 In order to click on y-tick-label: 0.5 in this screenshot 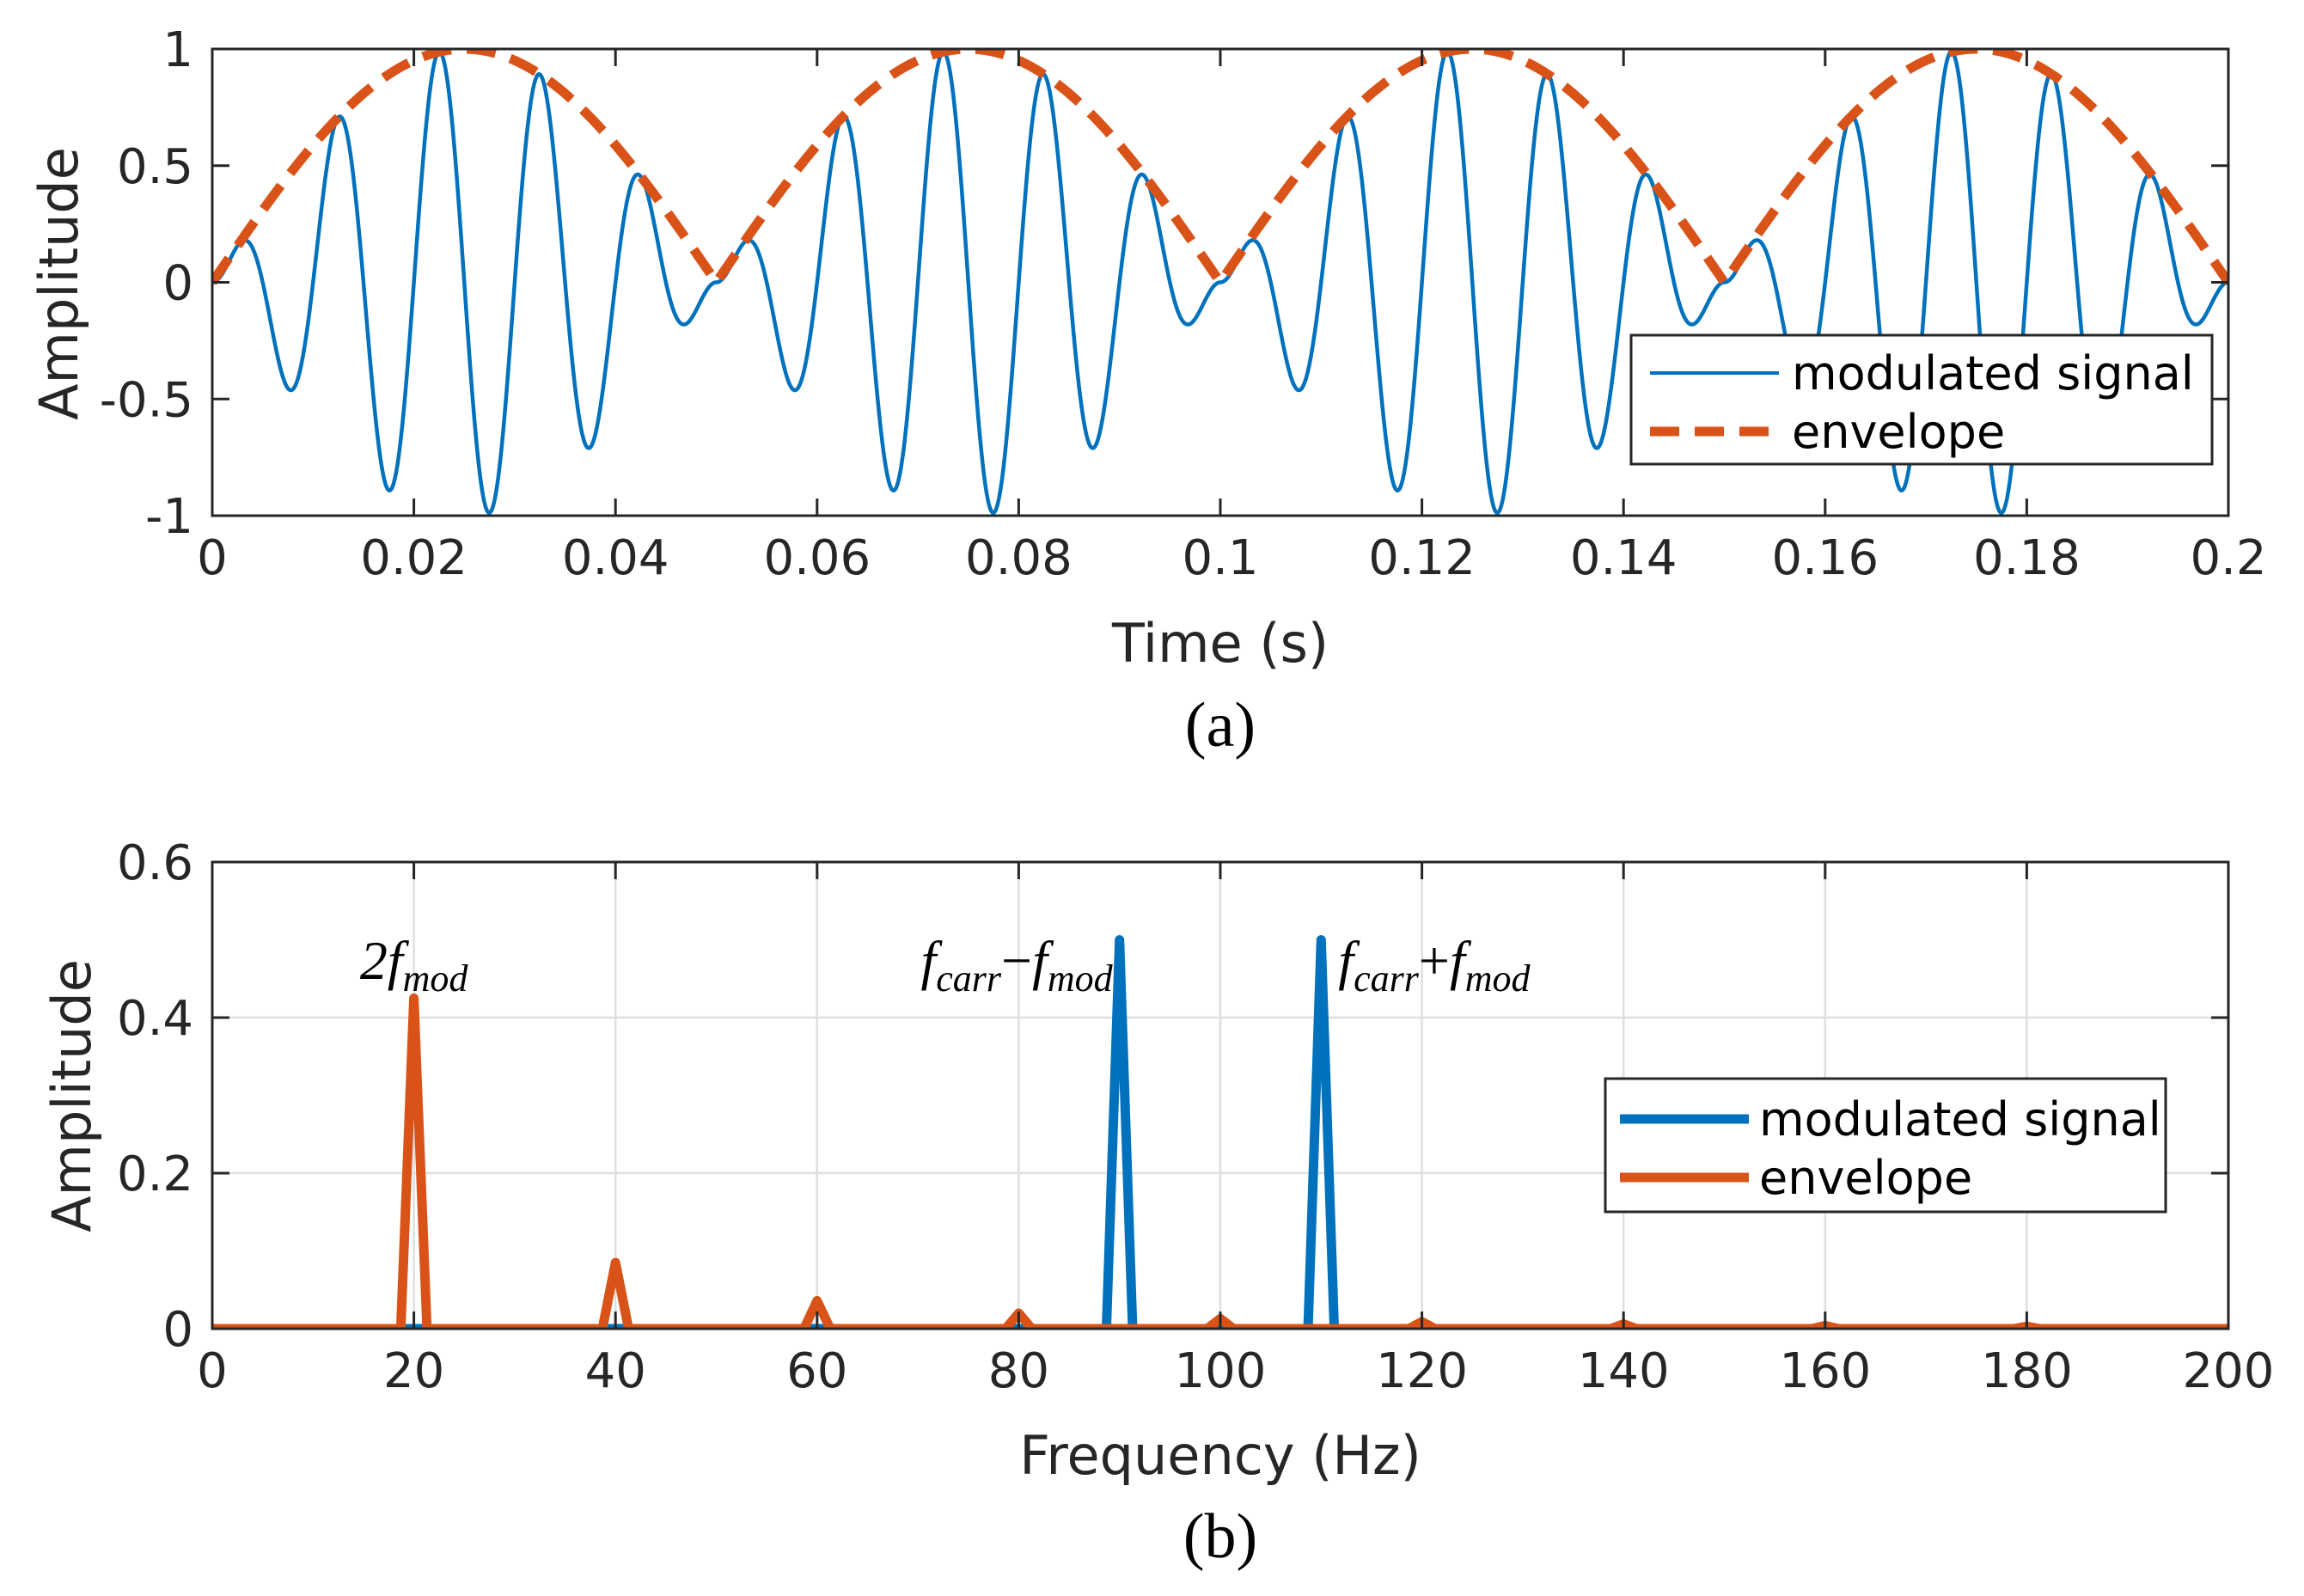, I will do `click(155, 167)`.